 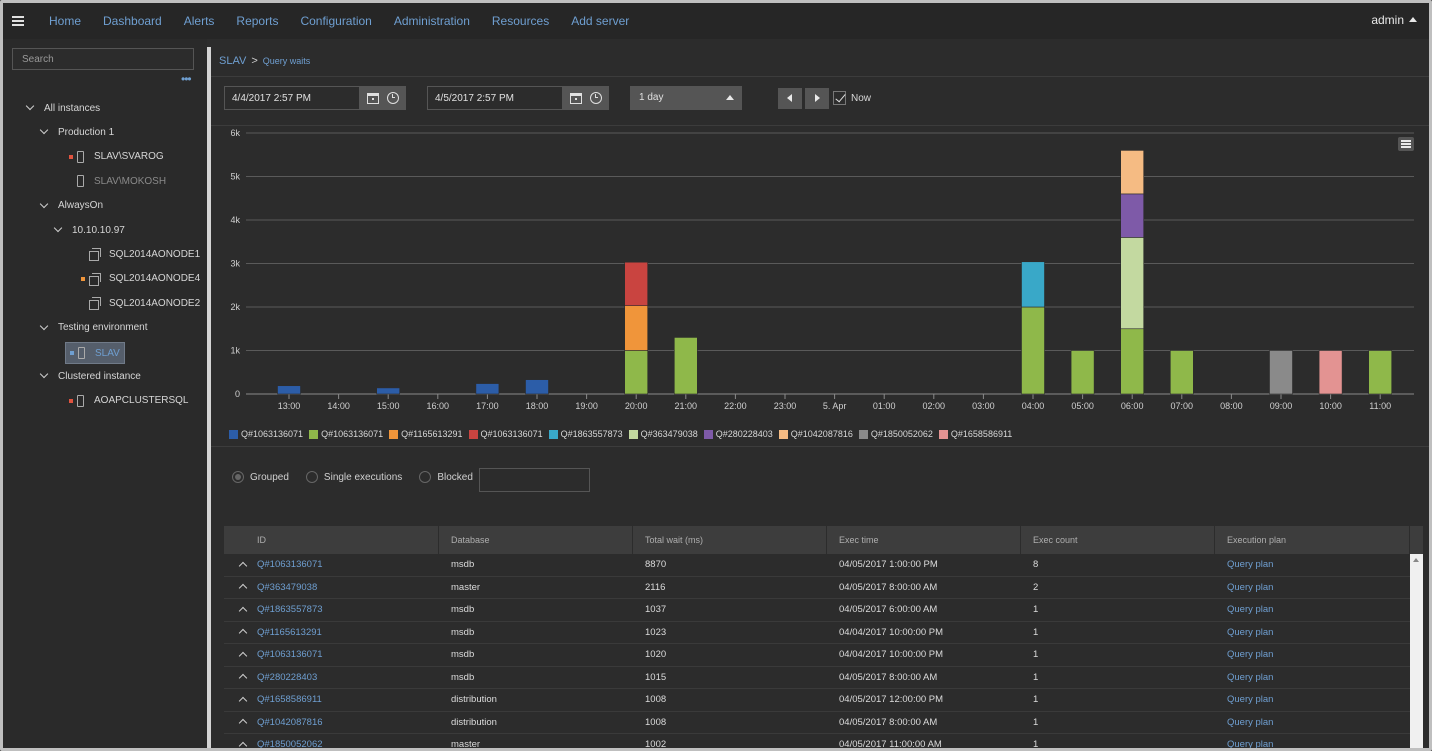 What do you see at coordinates (65, 21) in the screenshot?
I see `nav-home: Home` at bounding box center [65, 21].